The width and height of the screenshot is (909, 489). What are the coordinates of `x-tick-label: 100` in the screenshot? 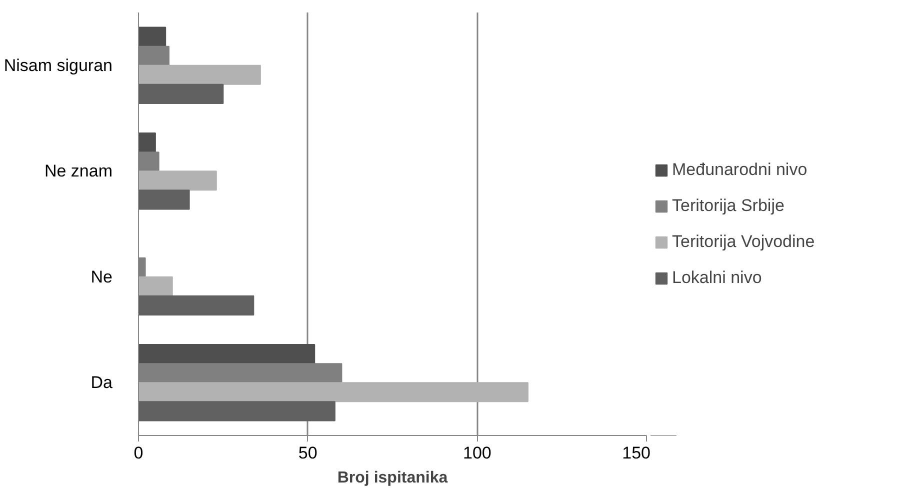 It's located at (477, 453).